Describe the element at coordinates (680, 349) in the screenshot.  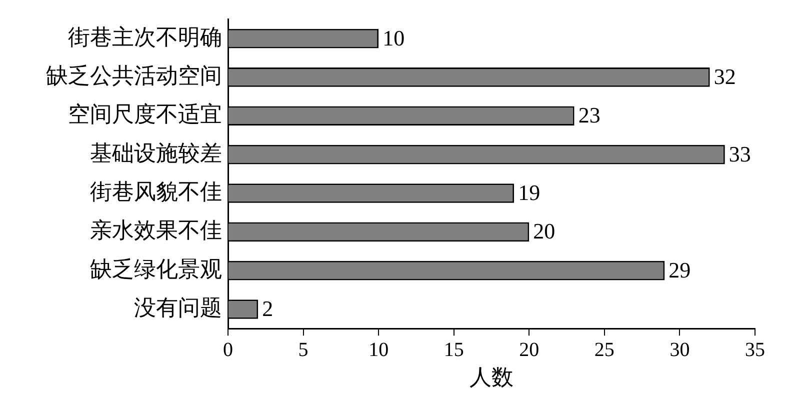
I see `x-tick-label: 30` at that location.